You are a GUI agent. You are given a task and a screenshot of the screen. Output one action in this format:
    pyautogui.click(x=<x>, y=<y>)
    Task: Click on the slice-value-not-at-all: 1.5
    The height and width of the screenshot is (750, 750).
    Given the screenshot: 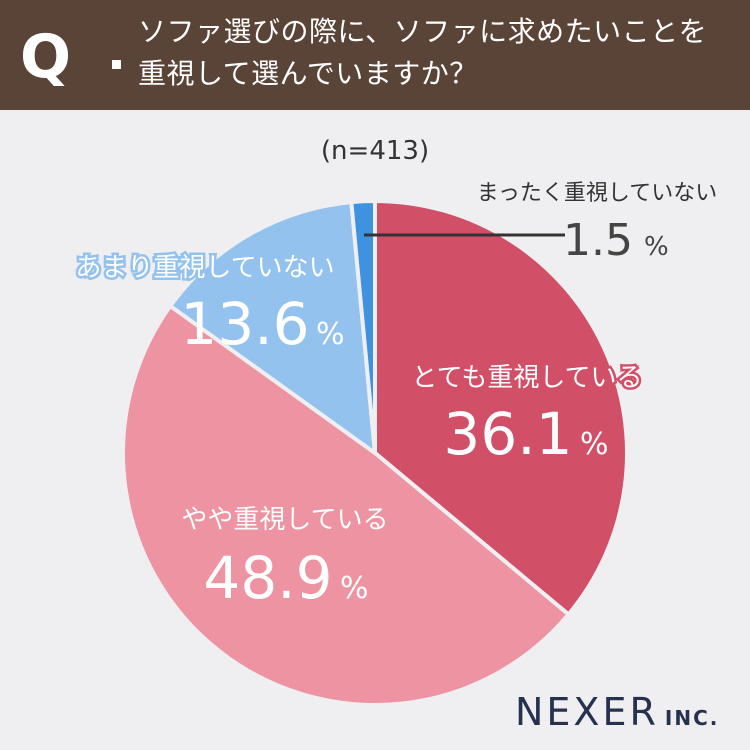 What is the action you would take?
    pyautogui.click(x=598, y=240)
    